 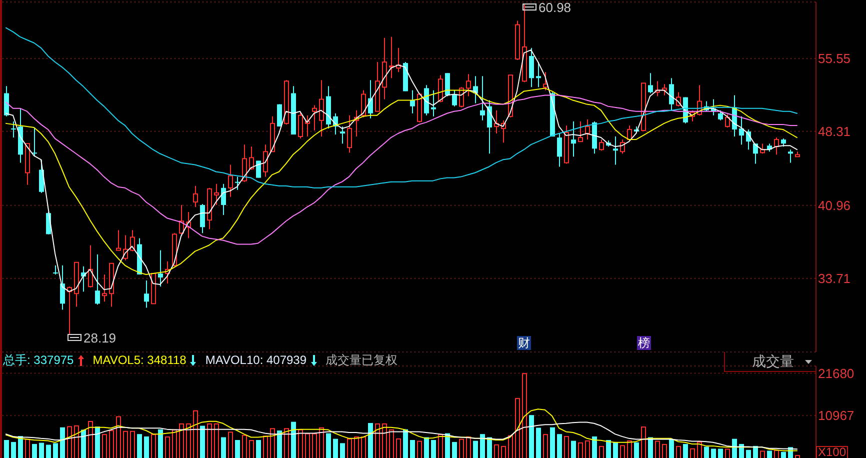 I want to click on y-tick-label: 55.55, so click(x=834, y=58).